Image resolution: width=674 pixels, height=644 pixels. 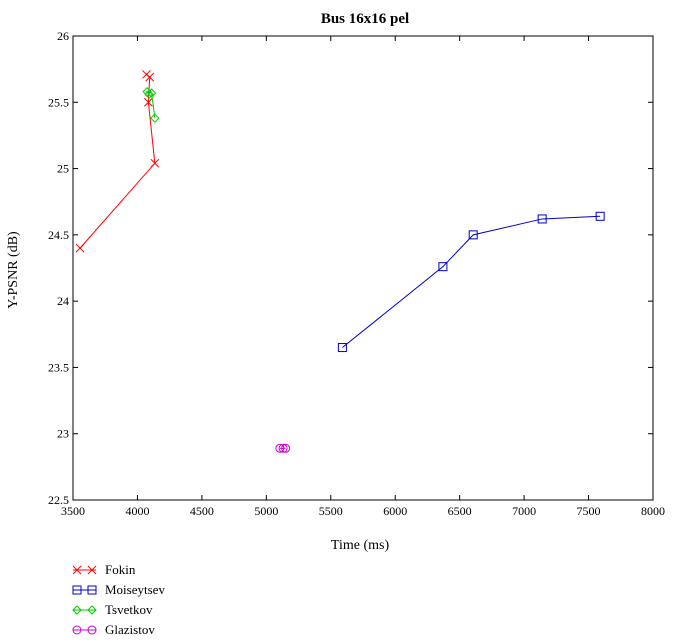 What do you see at coordinates (63, 169) in the screenshot?
I see `y-tick-label: 25` at bounding box center [63, 169].